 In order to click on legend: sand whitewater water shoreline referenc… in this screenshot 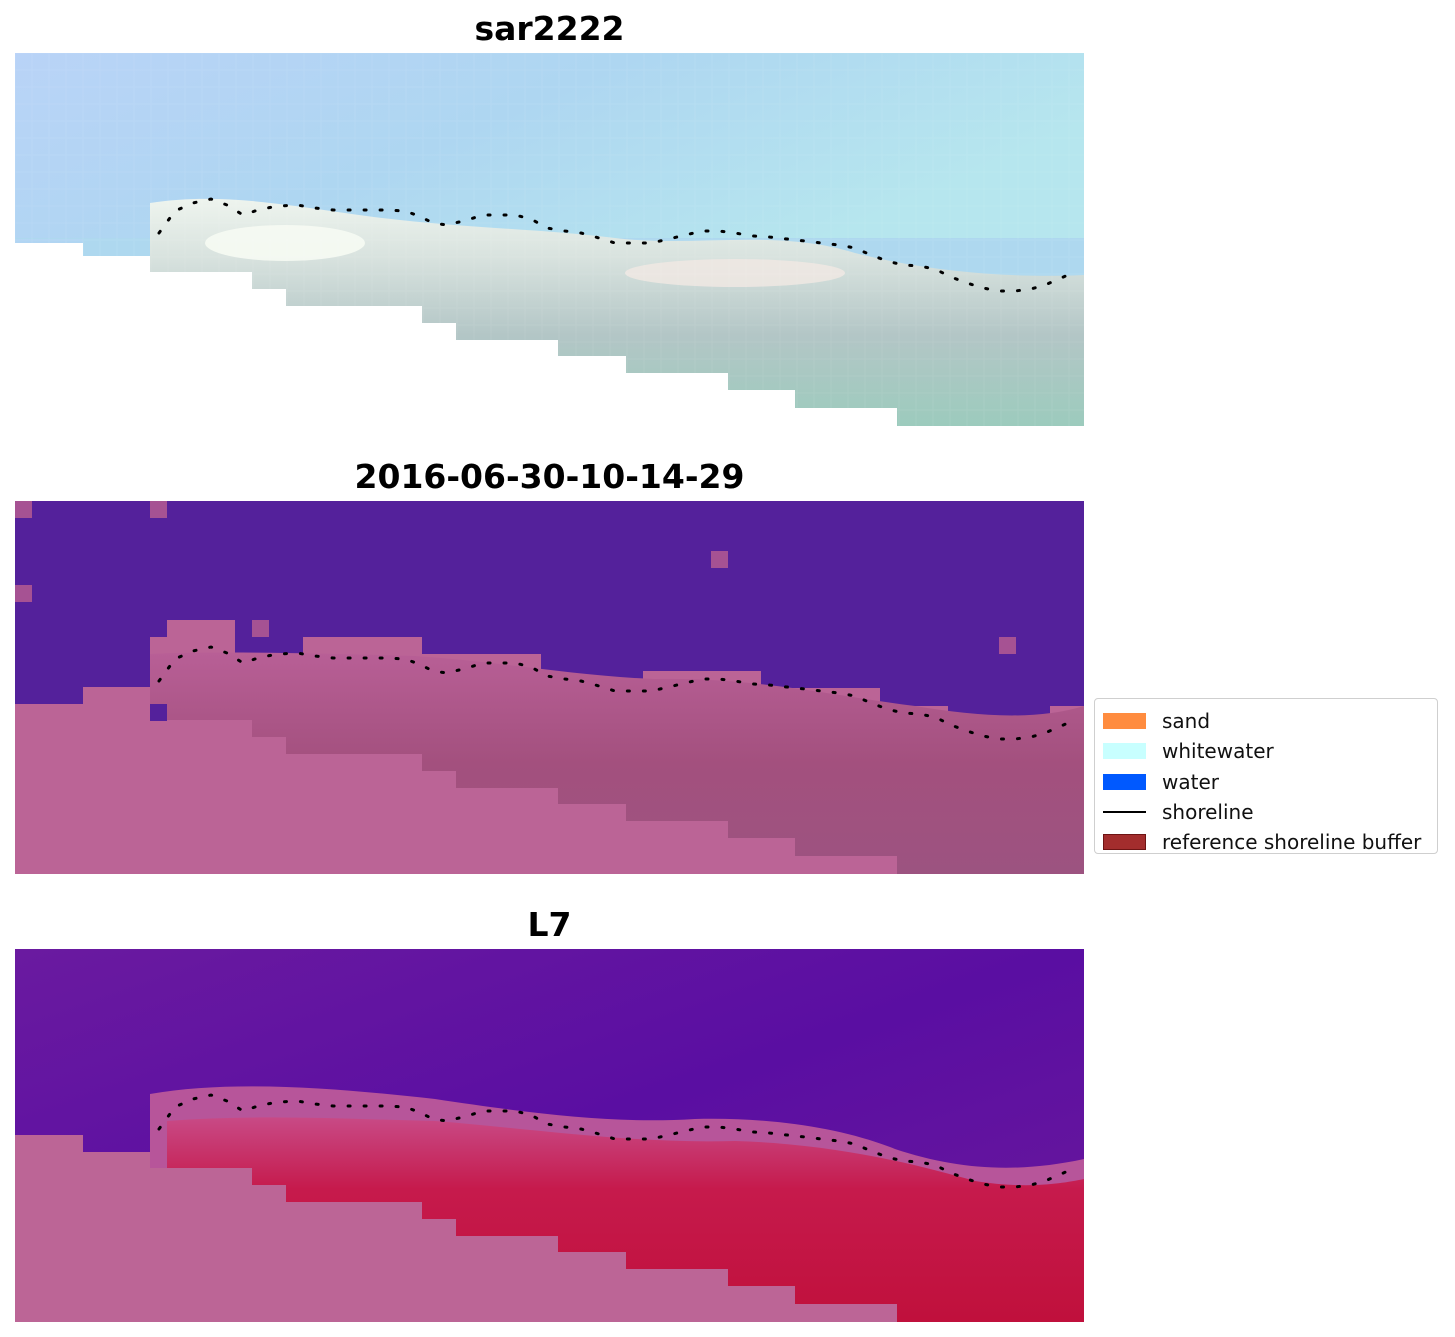, I will do `click(1266, 776)`.